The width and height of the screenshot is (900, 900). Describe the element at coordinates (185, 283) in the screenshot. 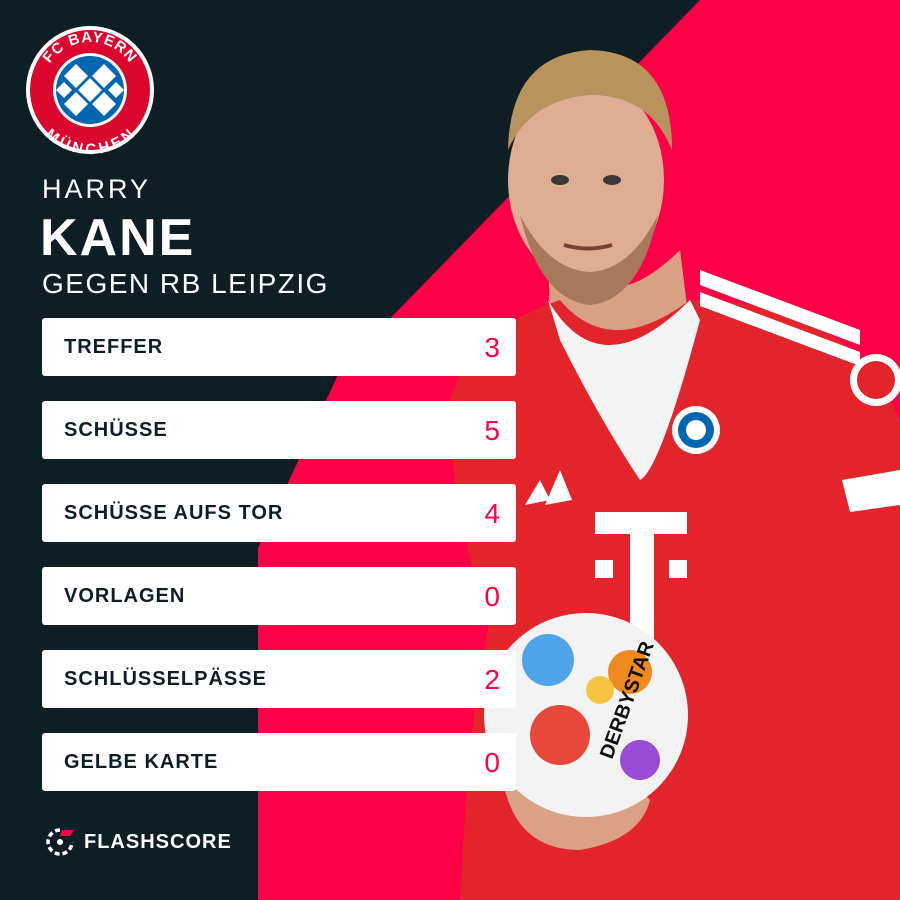

I see `opponent-line: GEGEN RB LEIPZIG` at that location.